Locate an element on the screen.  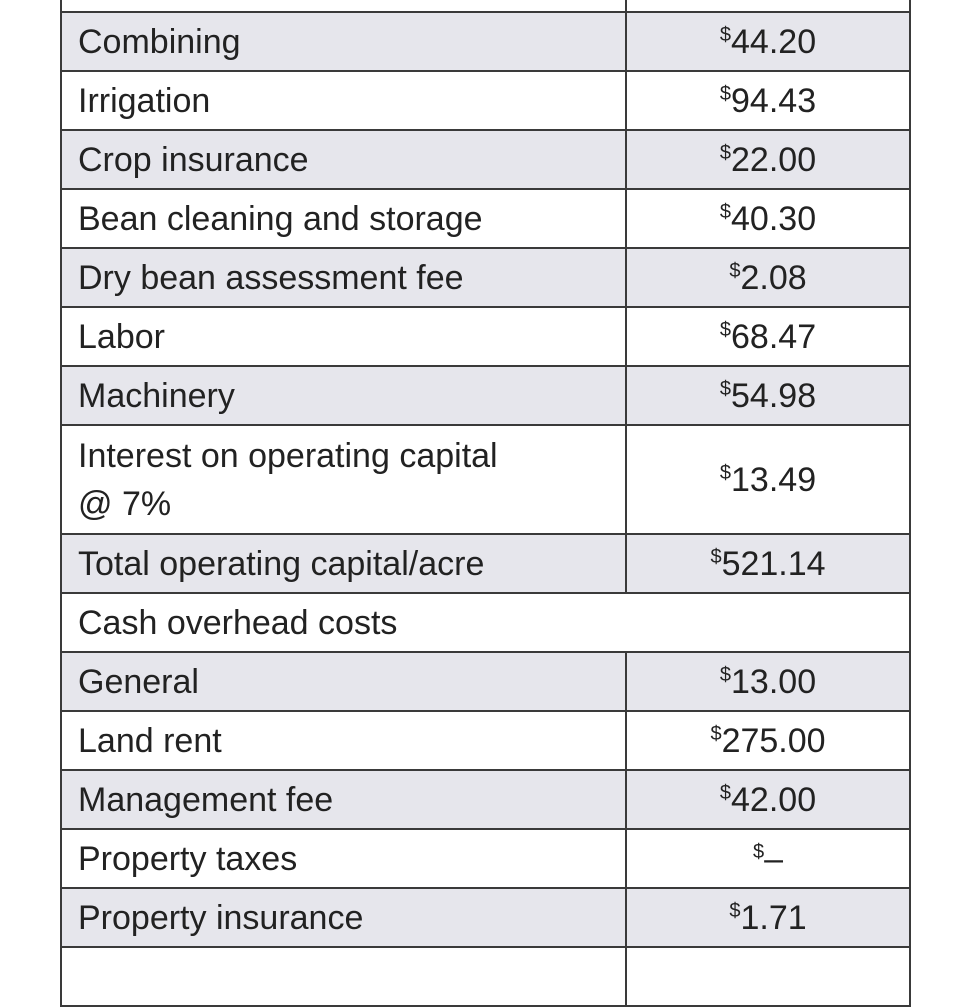
amount-cell: $– is located at coordinates (768, 858).